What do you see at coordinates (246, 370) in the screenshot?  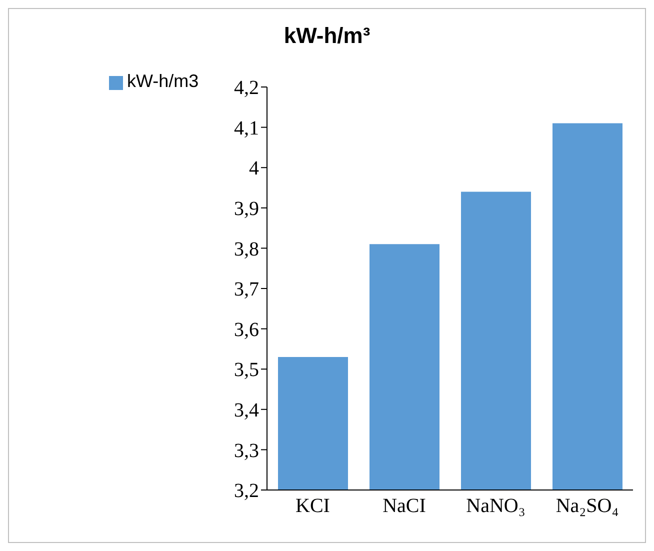 I see `y-tick-label: 3,5` at bounding box center [246, 370].